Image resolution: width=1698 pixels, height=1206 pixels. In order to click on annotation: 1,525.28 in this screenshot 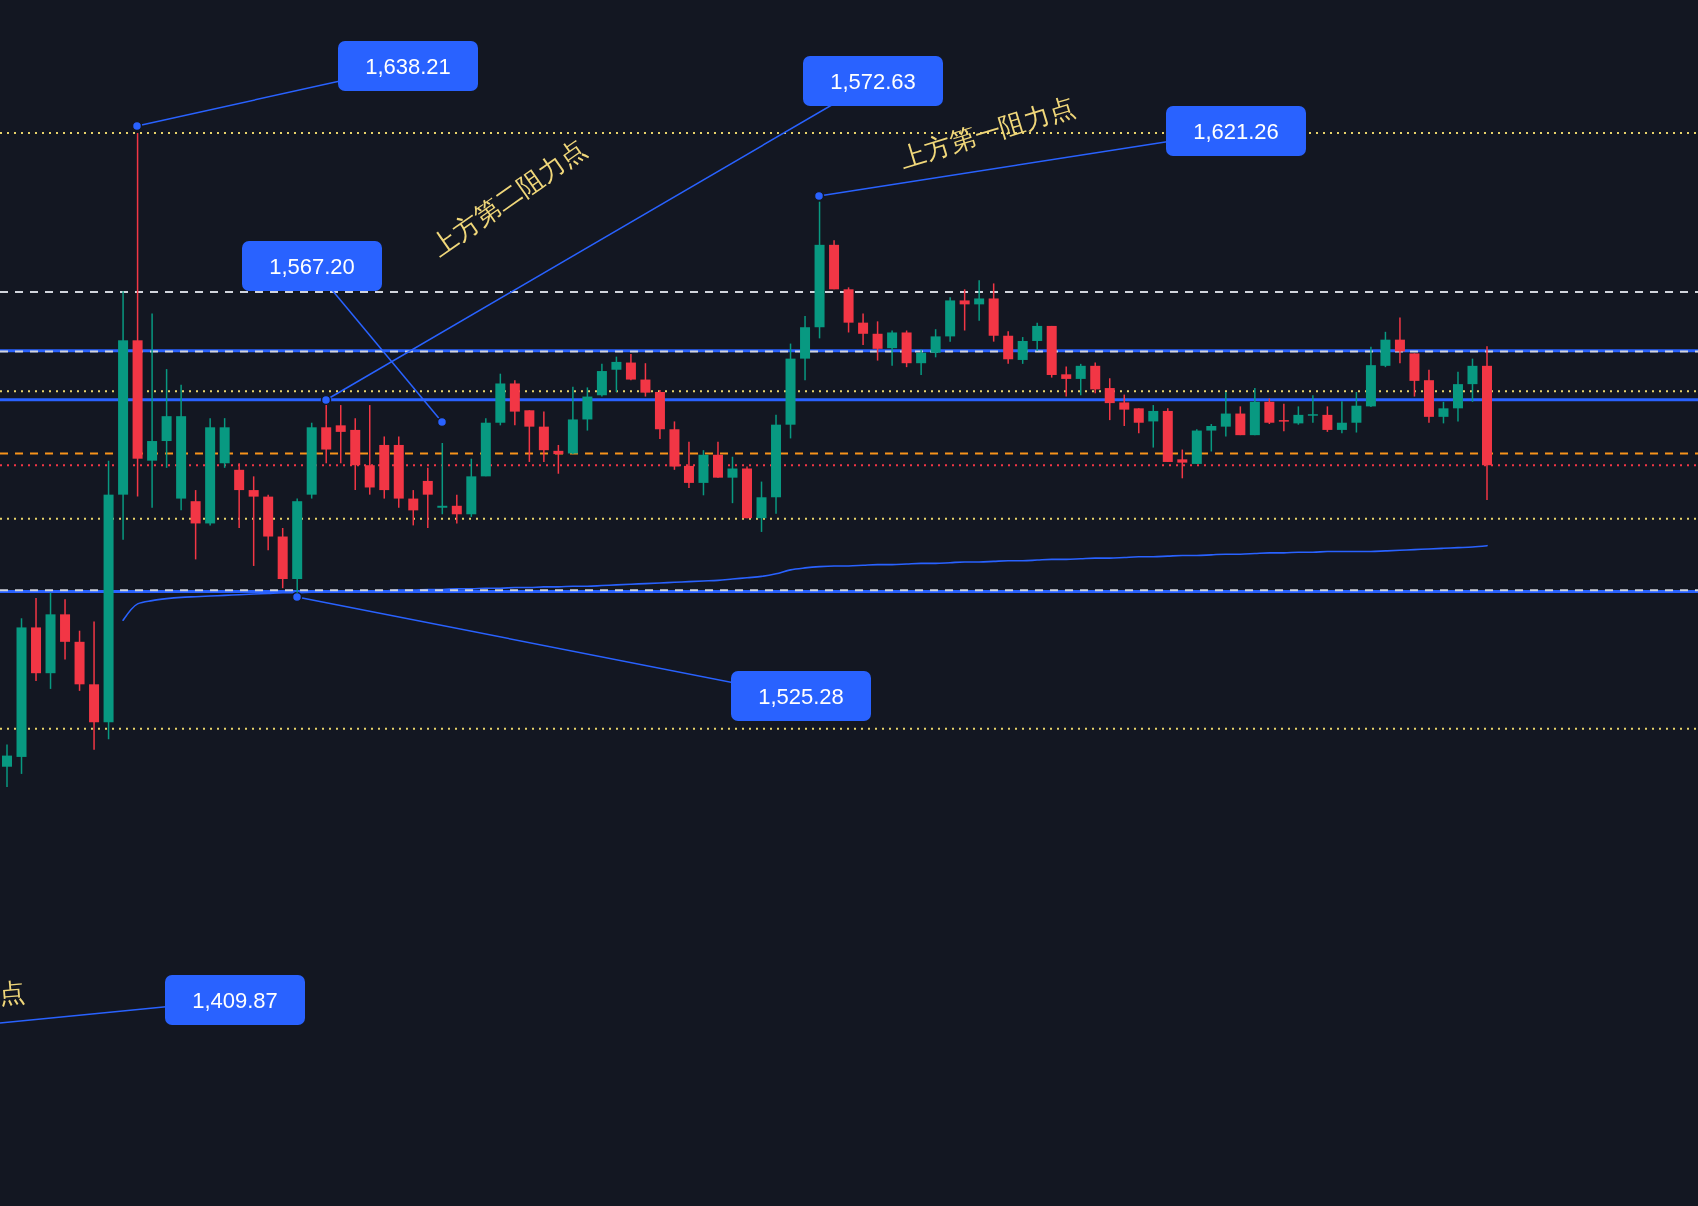, I will do `click(801, 696)`.